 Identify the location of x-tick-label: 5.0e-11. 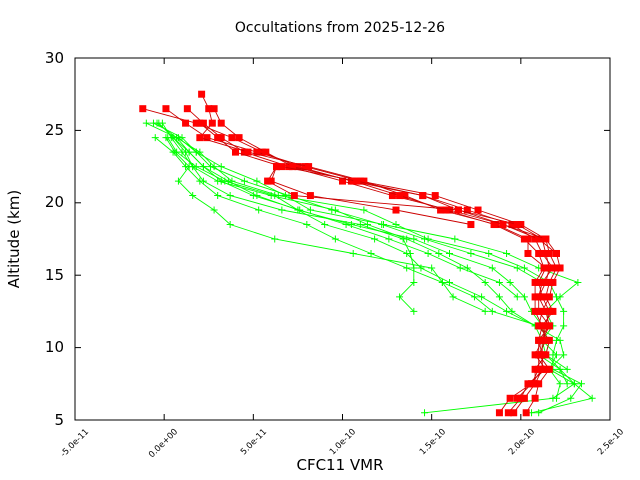
(254, 442).